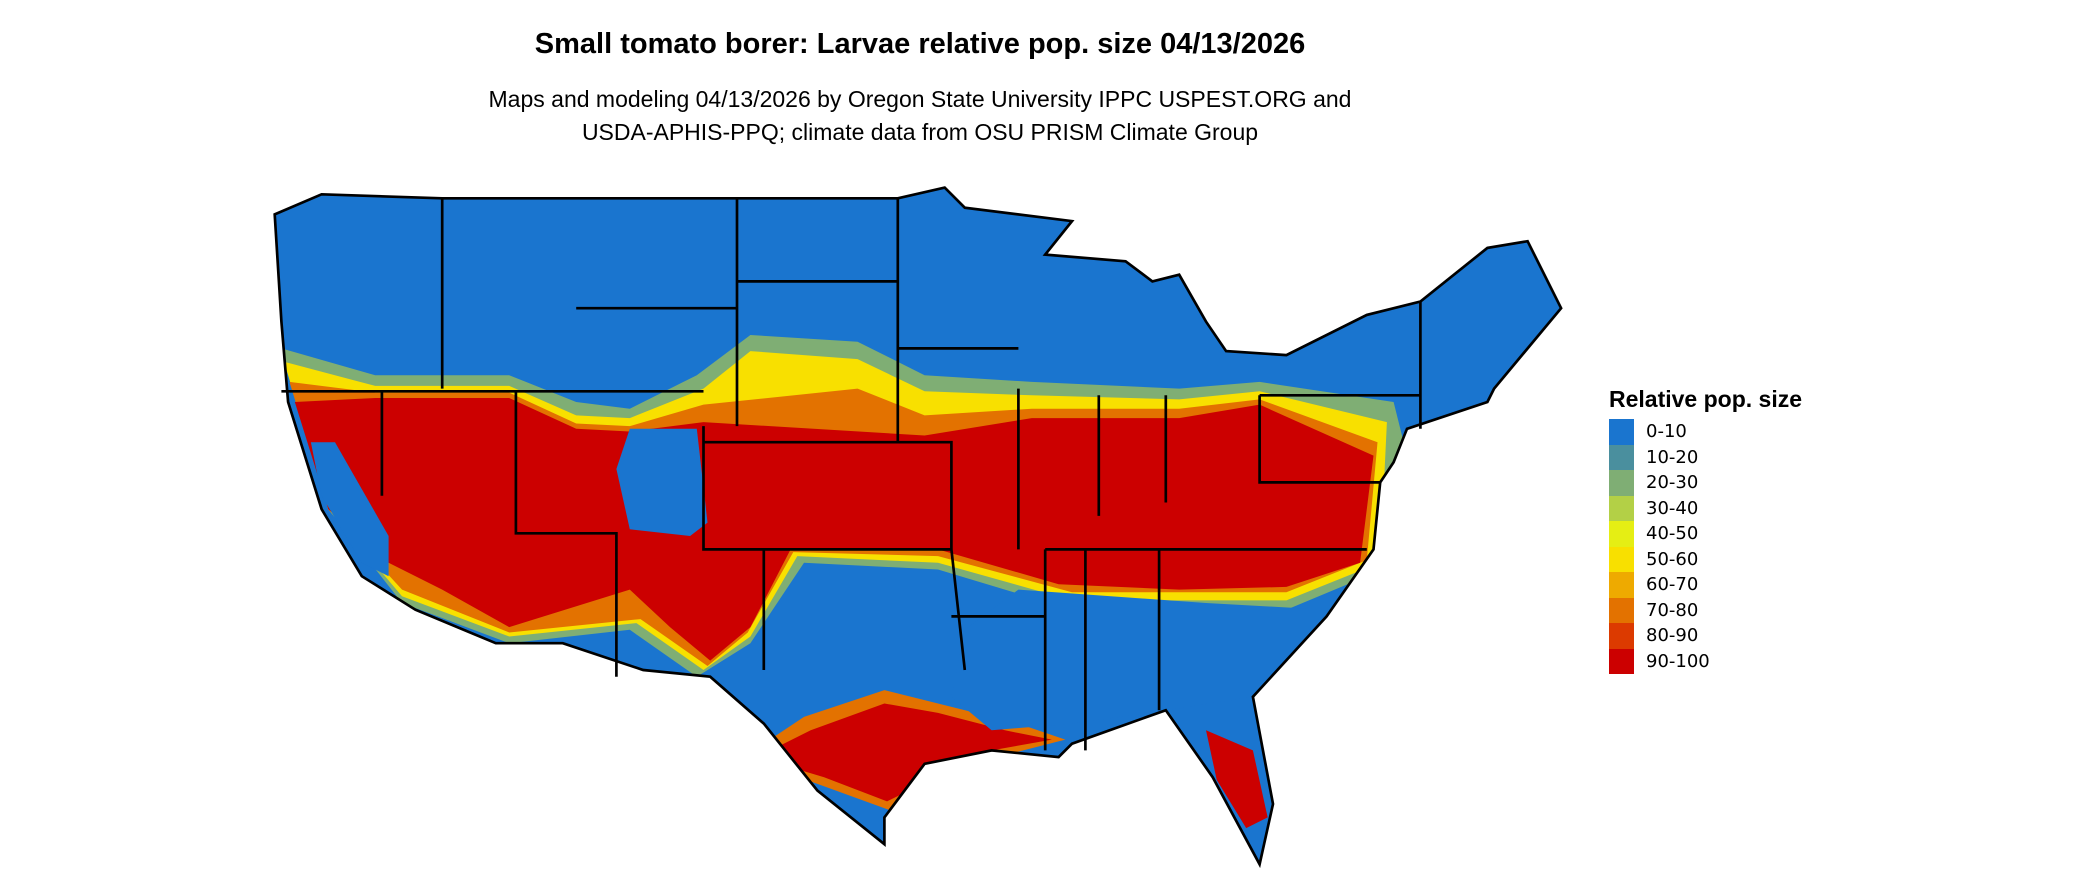 The height and width of the screenshot is (892, 2100). What do you see at coordinates (349, 509) in the screenshot?
I see `sierra-low-region` at bounding box center [349, 509].